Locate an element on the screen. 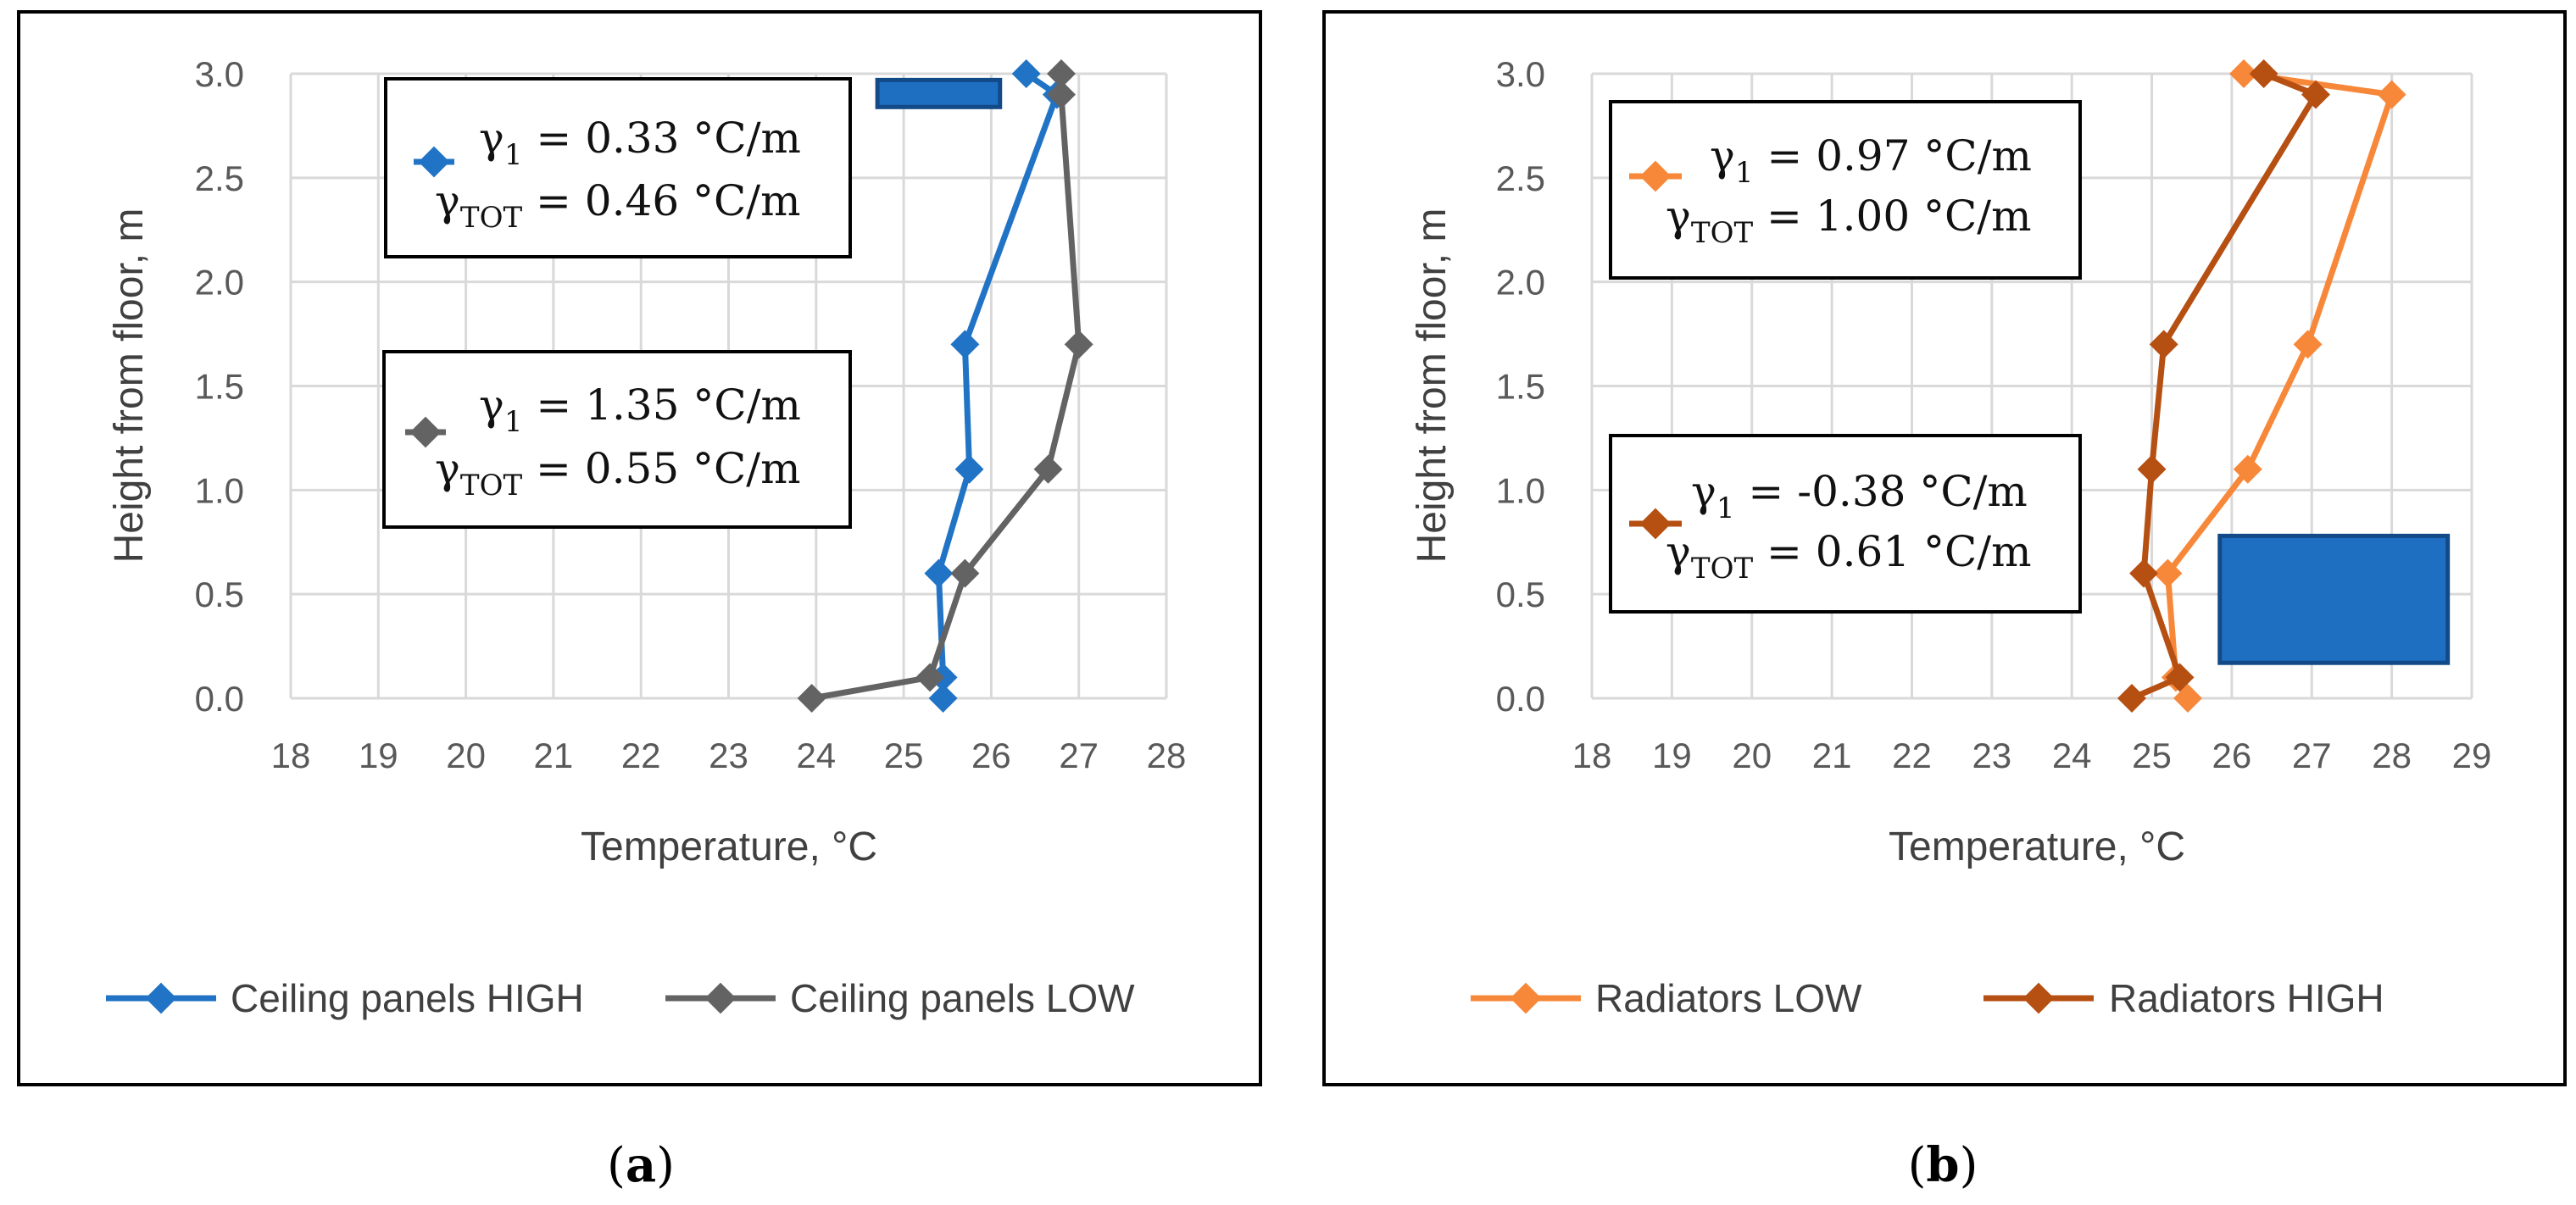 Image resolution: width=2576 pixels, height=1205 pixels. panel-a-annotation-1-marker is located at coordinates (434, 162).